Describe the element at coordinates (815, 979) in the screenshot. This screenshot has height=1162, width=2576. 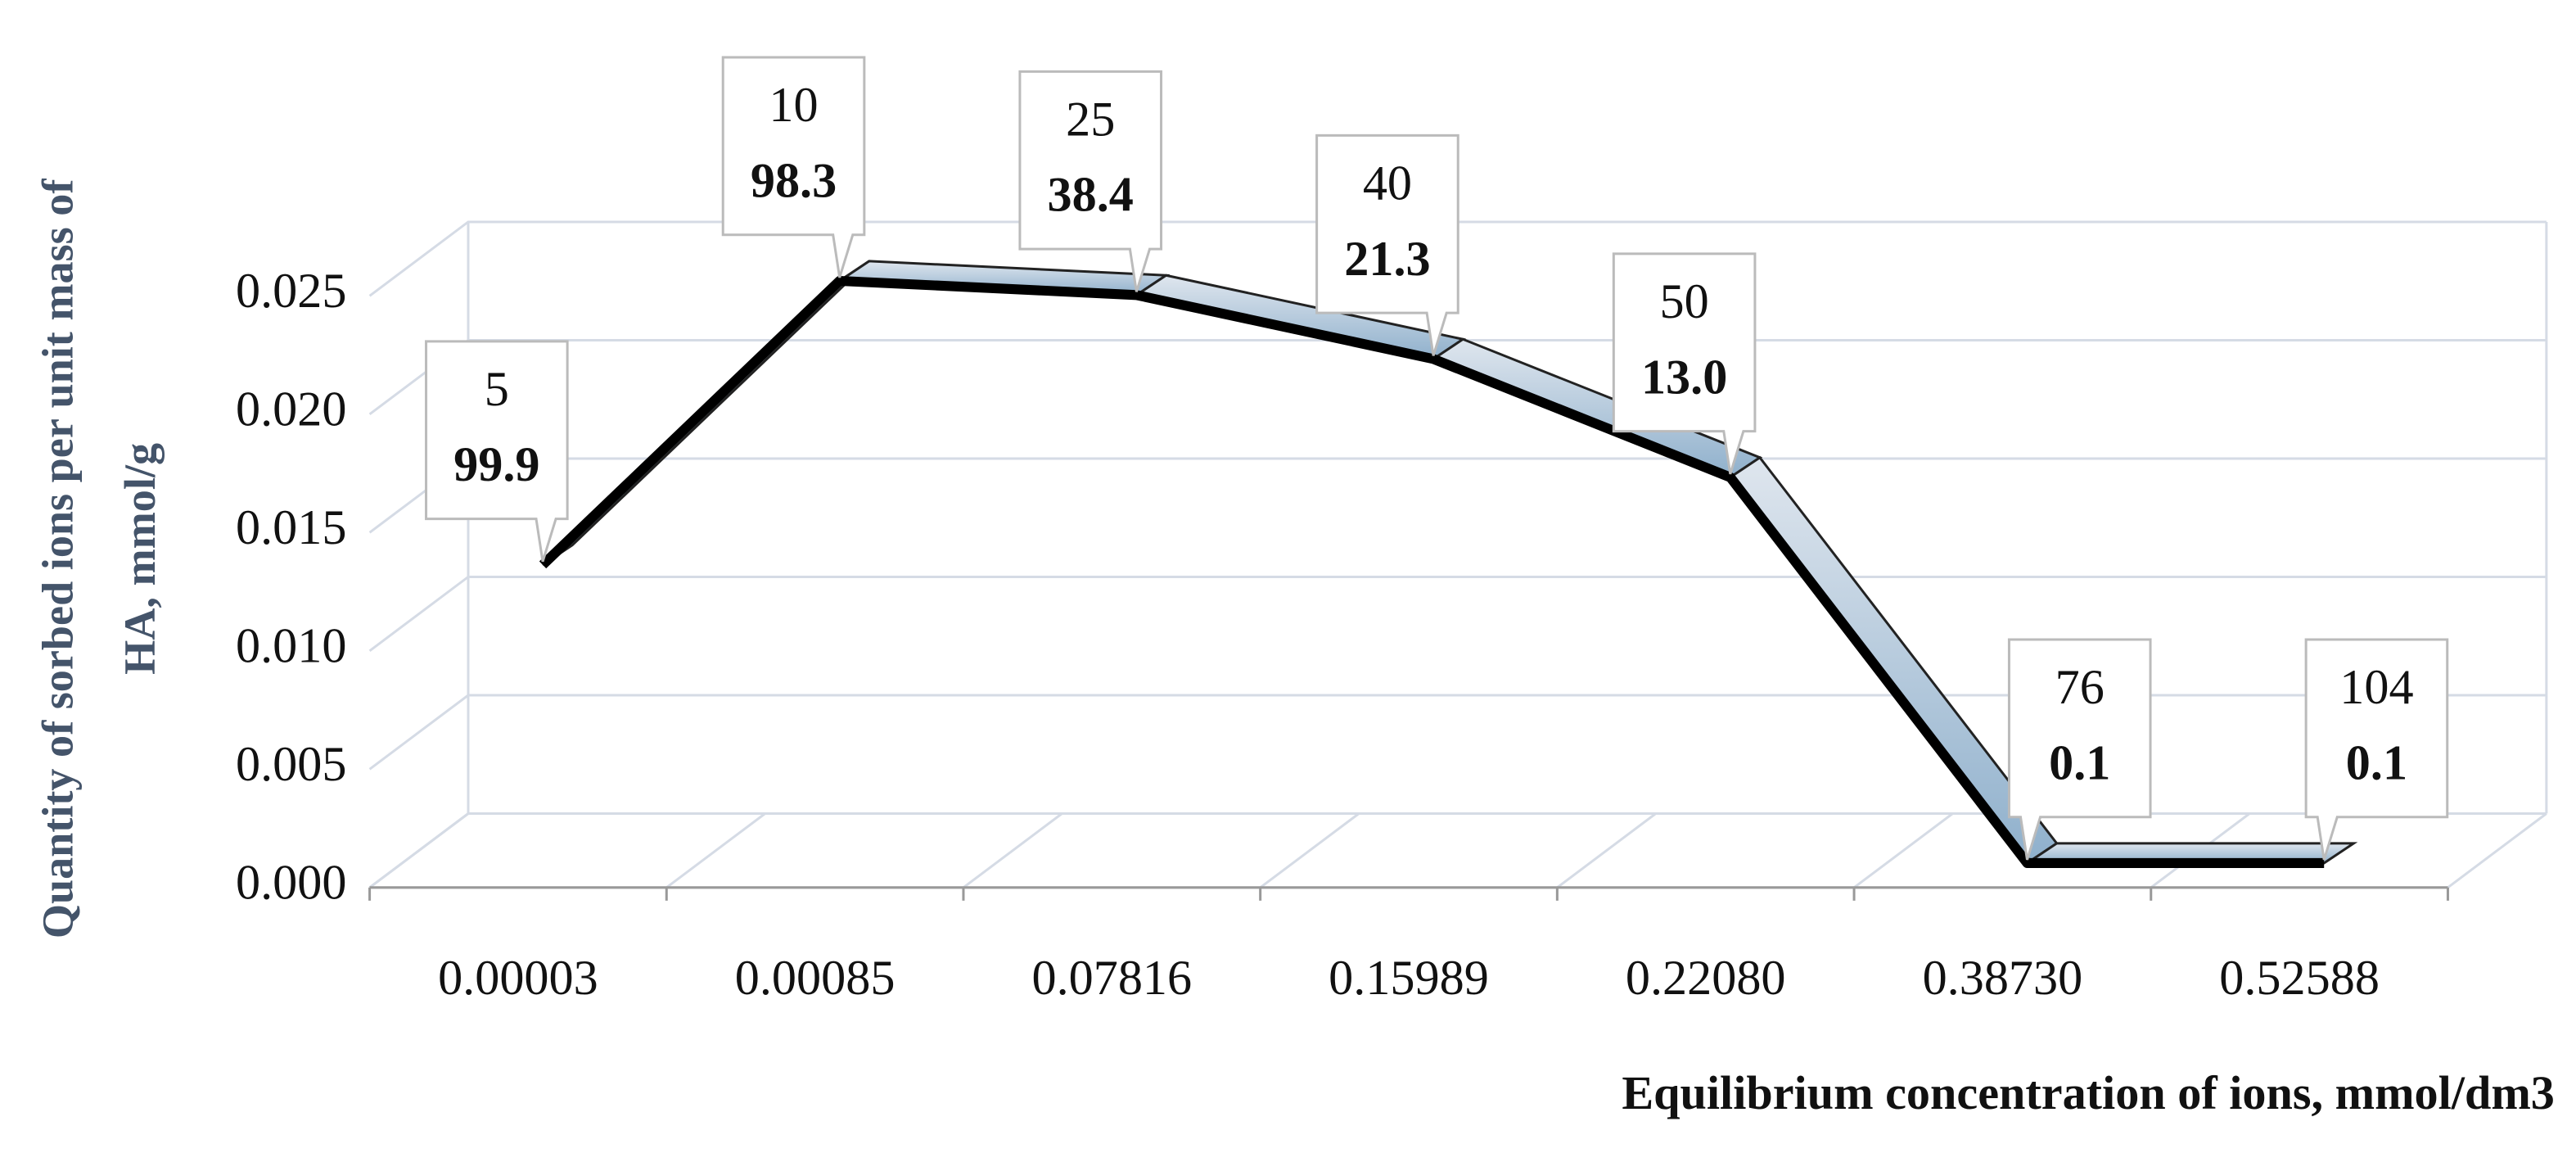
I see `x-tick-label: 0.00085` at that location.